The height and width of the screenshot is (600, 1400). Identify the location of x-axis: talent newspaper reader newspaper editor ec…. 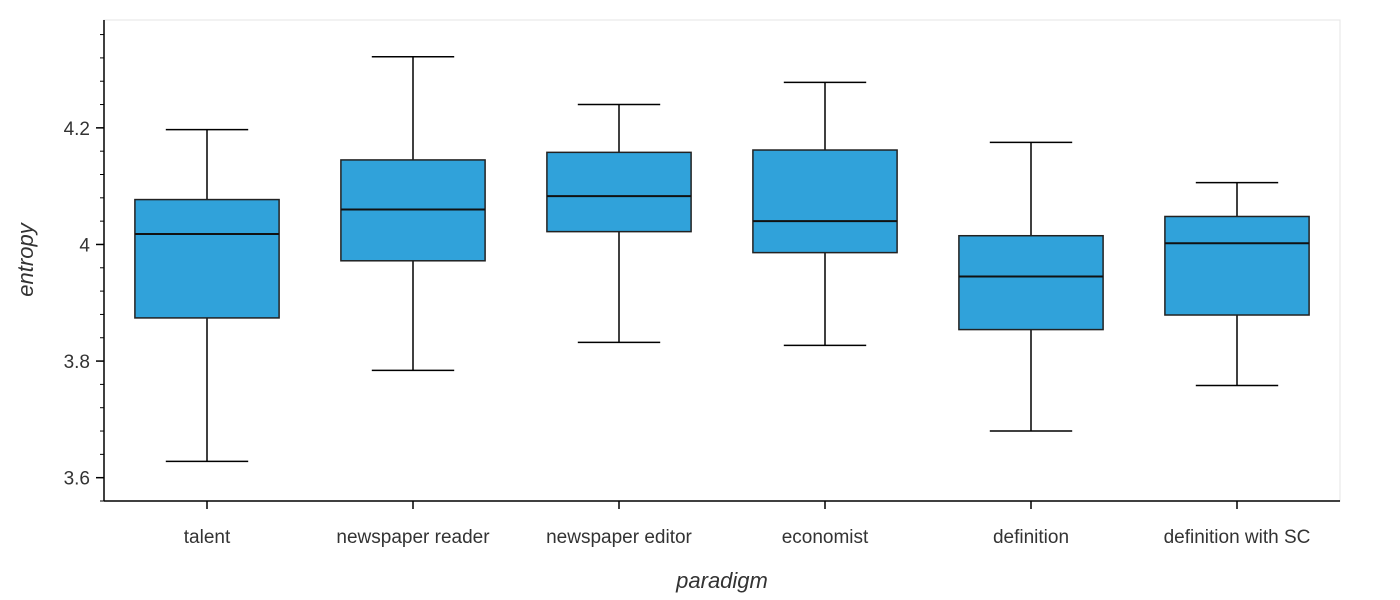
(722, 524).